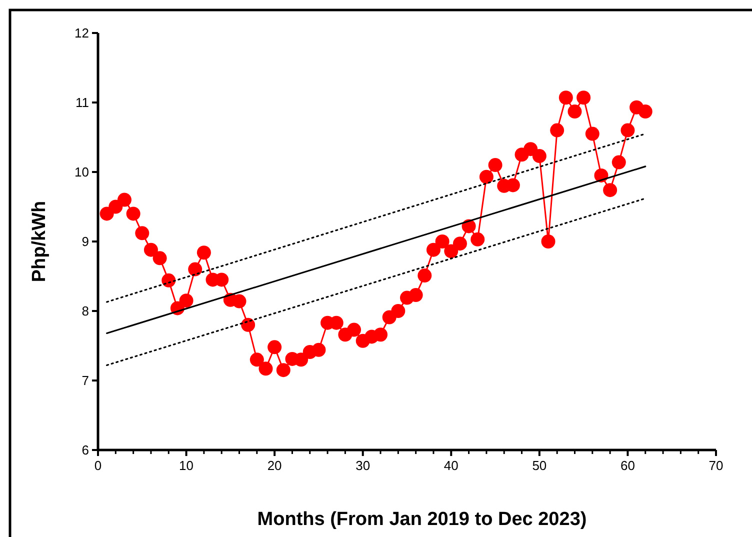  I want to click on y-tick-label: 10, so click(81, 172).